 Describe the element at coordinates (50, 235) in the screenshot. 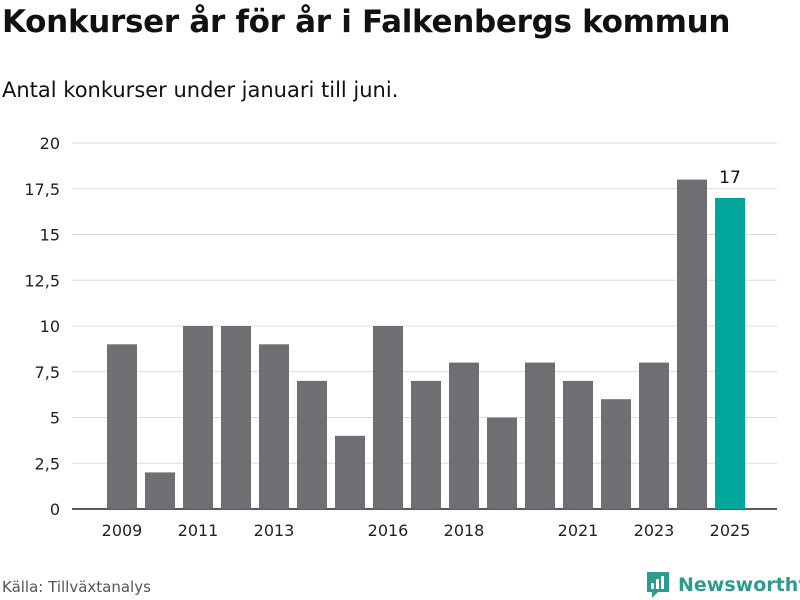

I see `y-tick-label: 15` at that location.